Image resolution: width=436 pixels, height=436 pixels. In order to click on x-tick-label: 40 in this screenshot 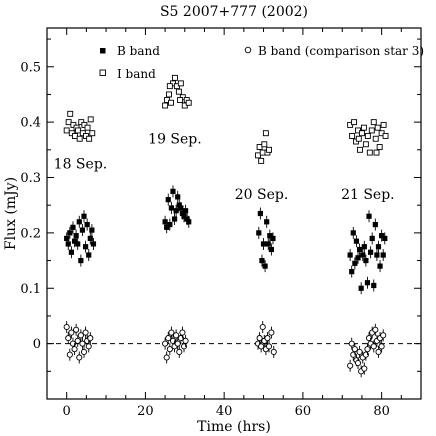, I will do `click(224, 411)`.